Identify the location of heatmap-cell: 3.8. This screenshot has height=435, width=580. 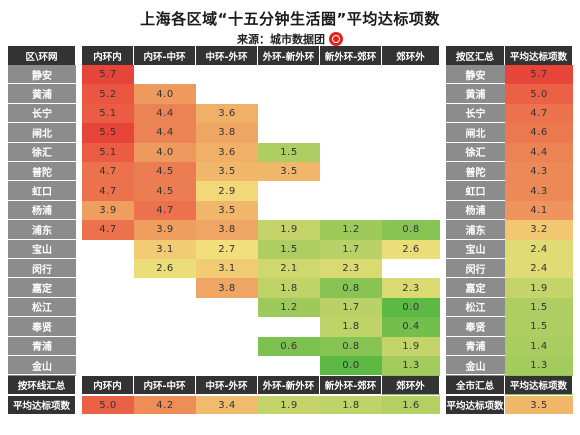
(227, 288).